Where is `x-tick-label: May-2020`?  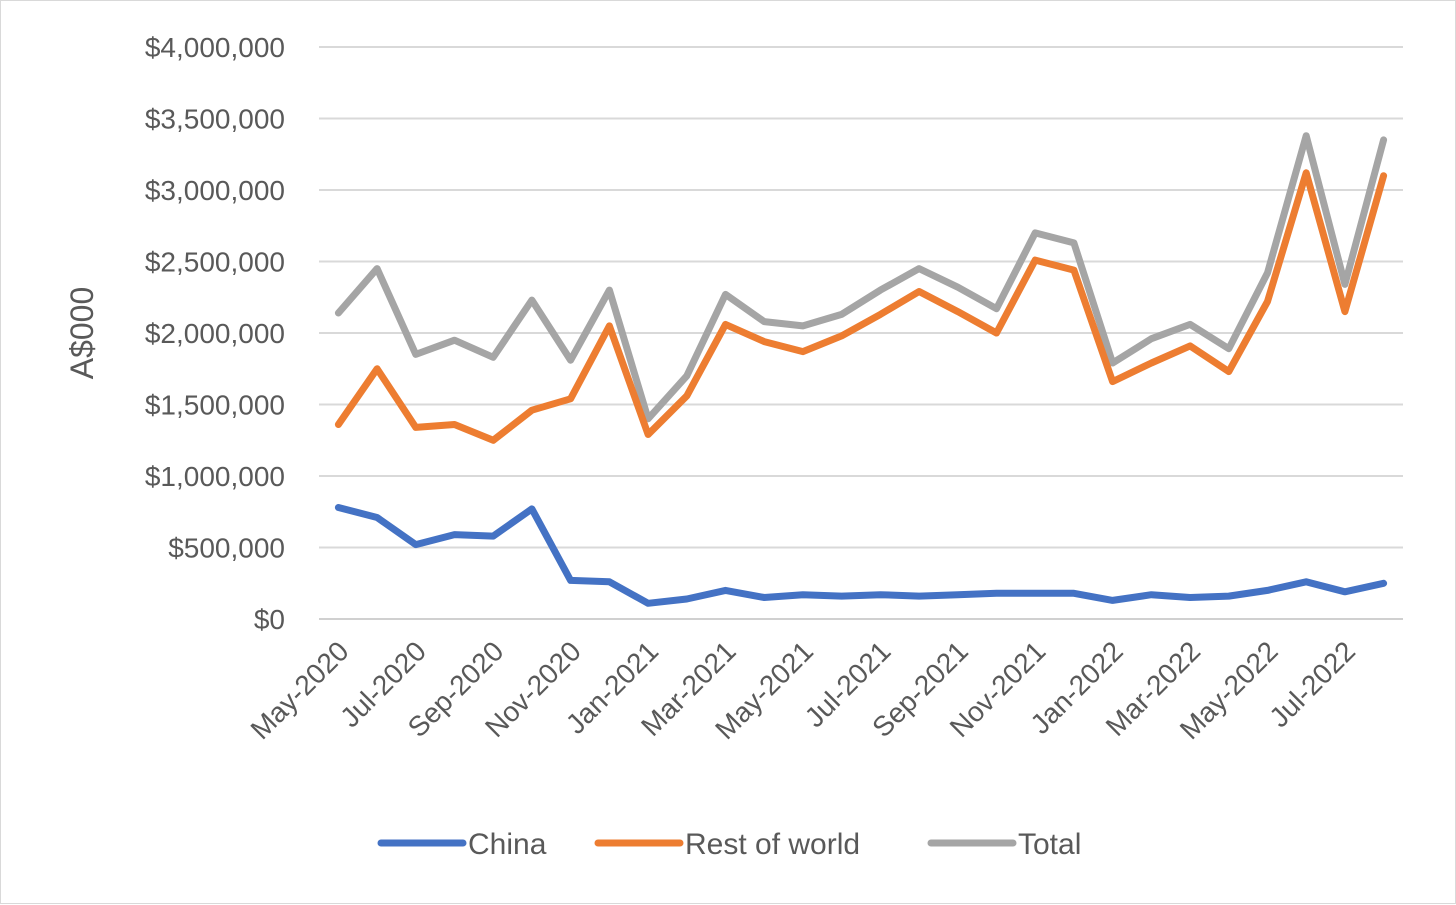
x-tick-label: May-2020 is located at coordinates (300, 690).